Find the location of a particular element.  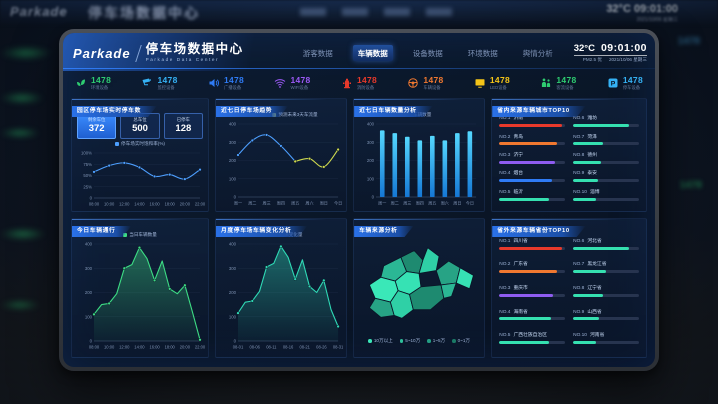

rank-name: 青岛 is located at coordinates (518, 137).